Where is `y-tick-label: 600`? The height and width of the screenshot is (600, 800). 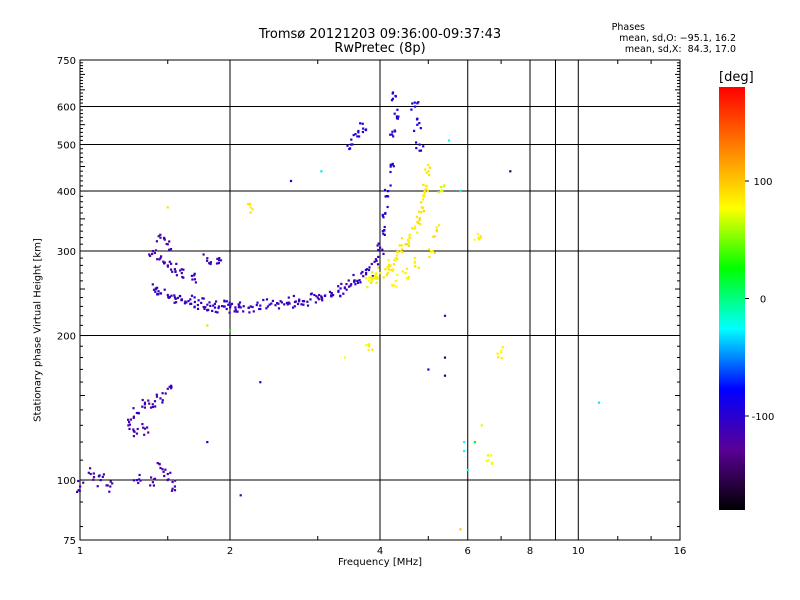
y-tick-label: 600 is located at coordinates (66, 108).